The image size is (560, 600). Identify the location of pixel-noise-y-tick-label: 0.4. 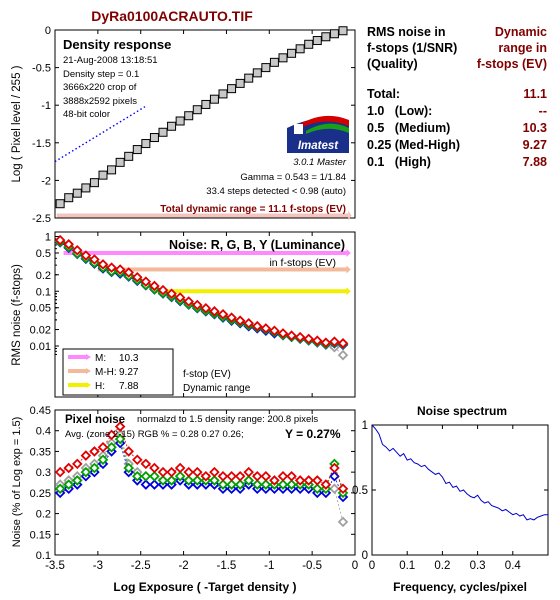
(43, 432).